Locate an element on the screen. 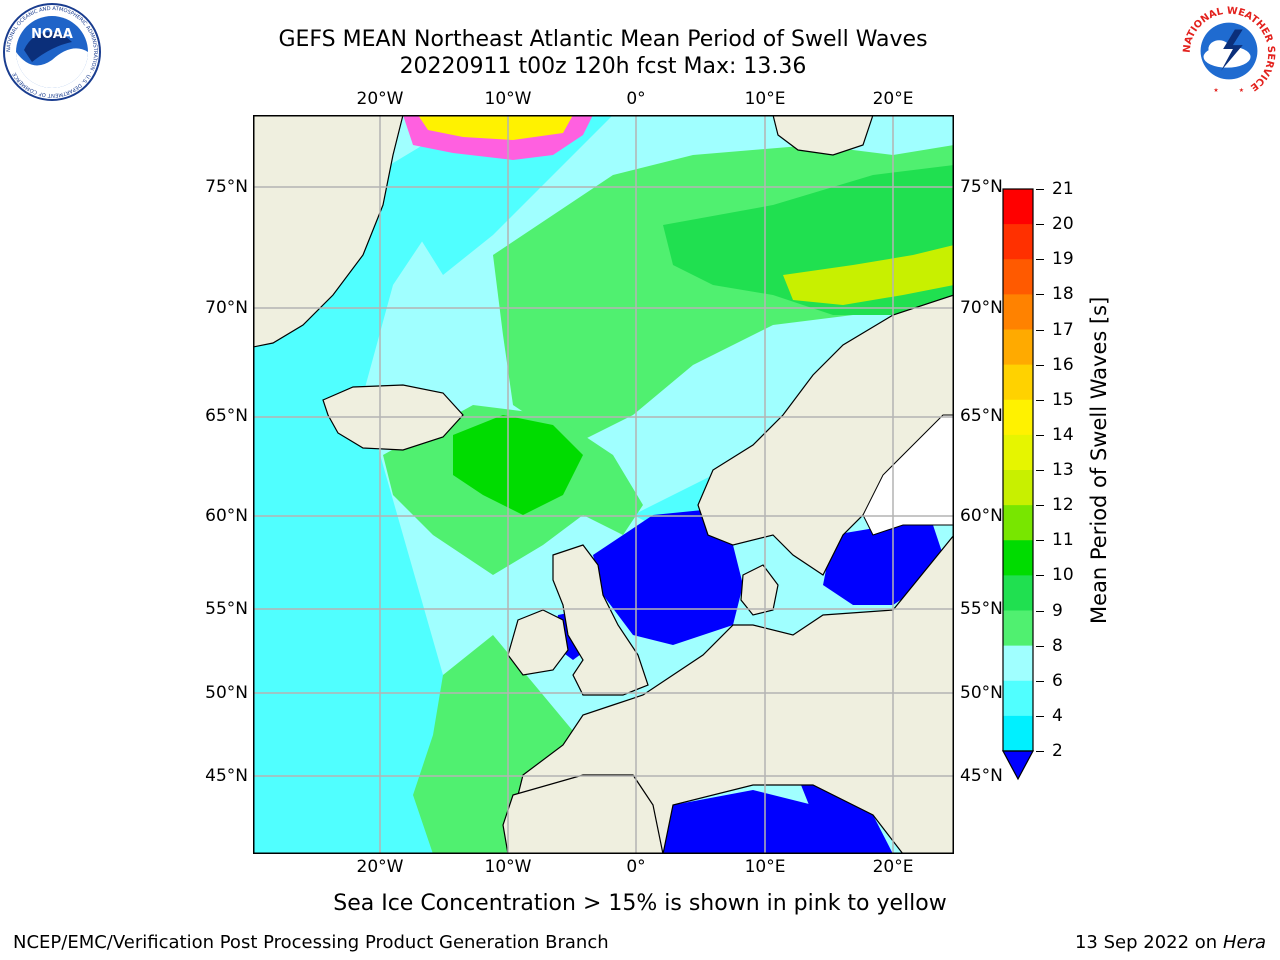  swell-band-cyan-north is located at coordinates (503, 195).